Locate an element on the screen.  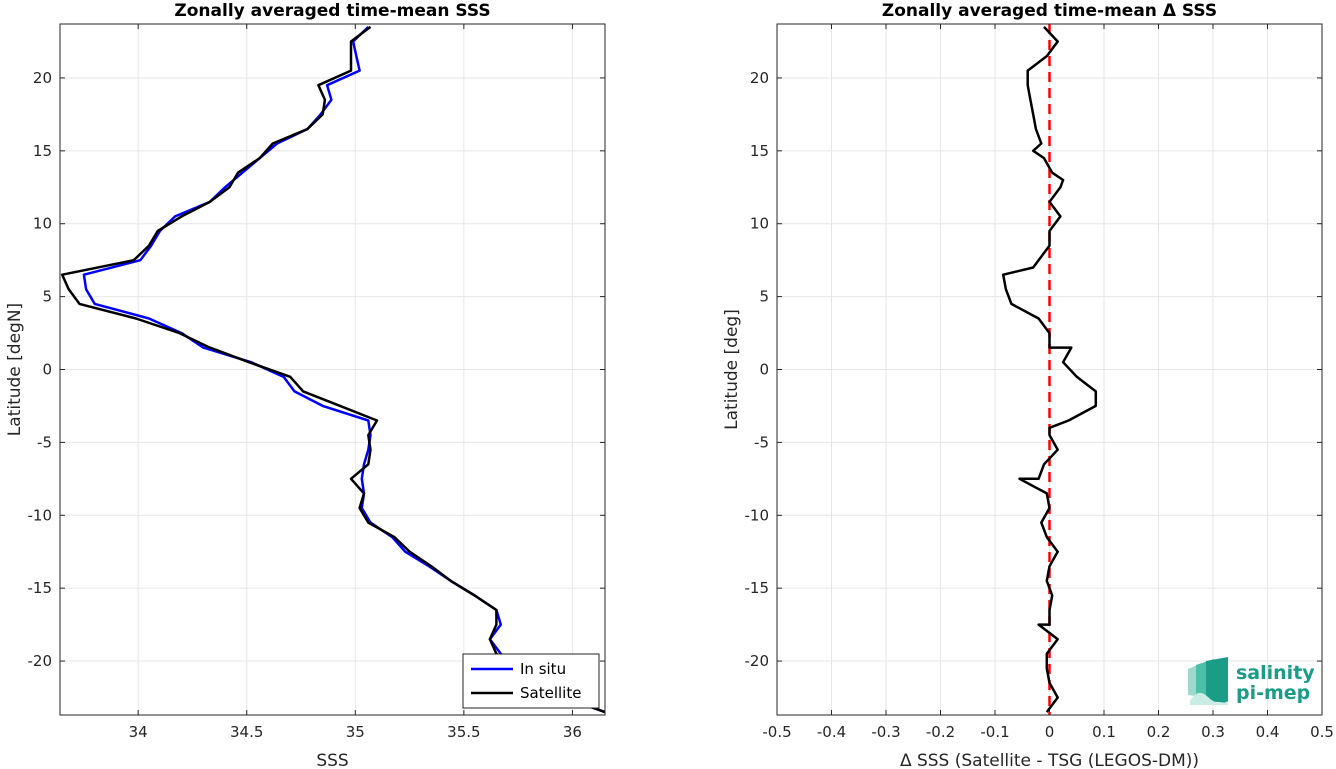
legend: In situ Satellite is located at coordinates (531, 681).